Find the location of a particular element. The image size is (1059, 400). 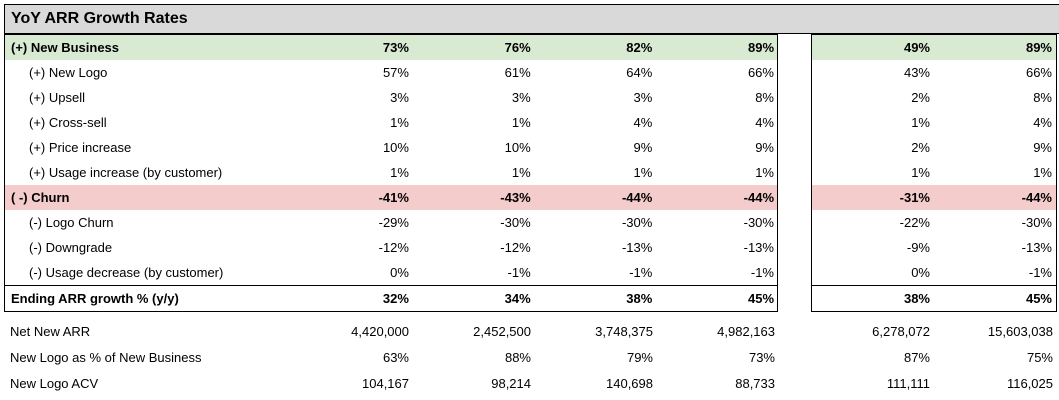

value-cell: 49% is located at coordinates (916, 47).